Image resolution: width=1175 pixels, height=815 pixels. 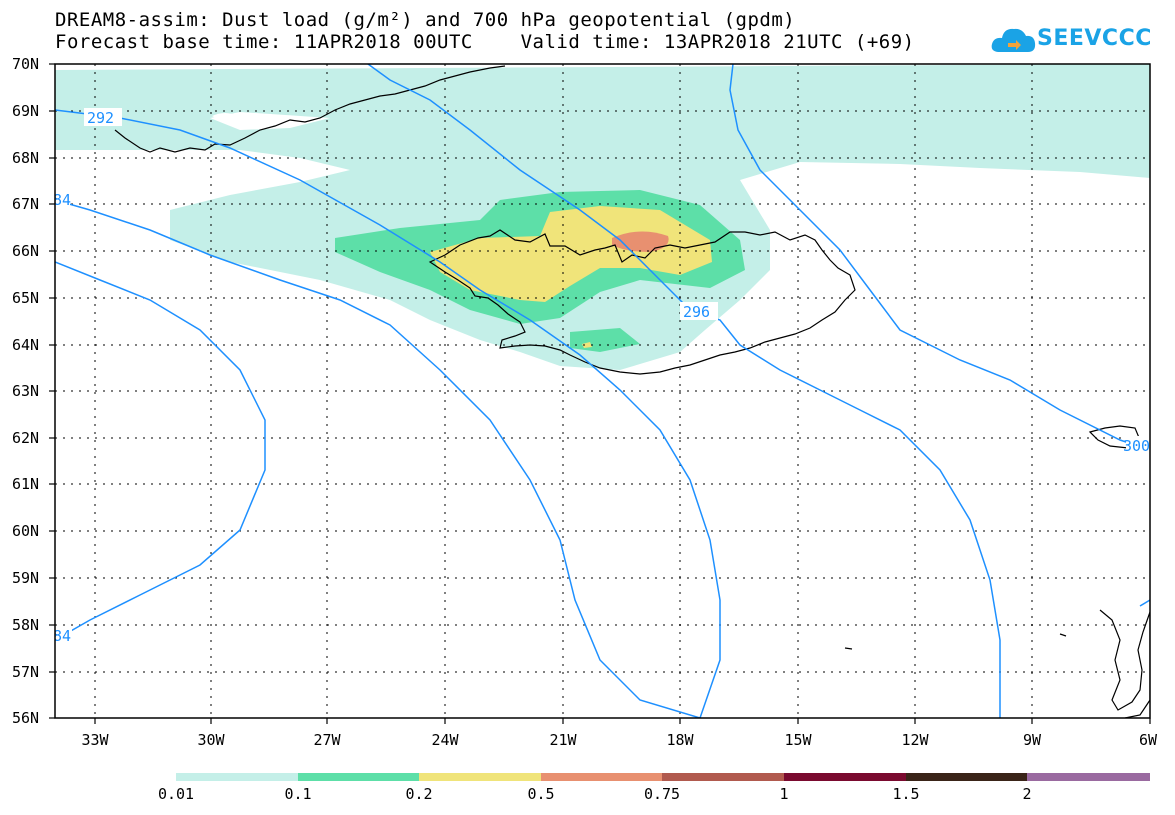 What do you see at coordinates (798, 740) in the screenshot?
I see `lon-label-15w: 15W` at bounding box center [798, 740].